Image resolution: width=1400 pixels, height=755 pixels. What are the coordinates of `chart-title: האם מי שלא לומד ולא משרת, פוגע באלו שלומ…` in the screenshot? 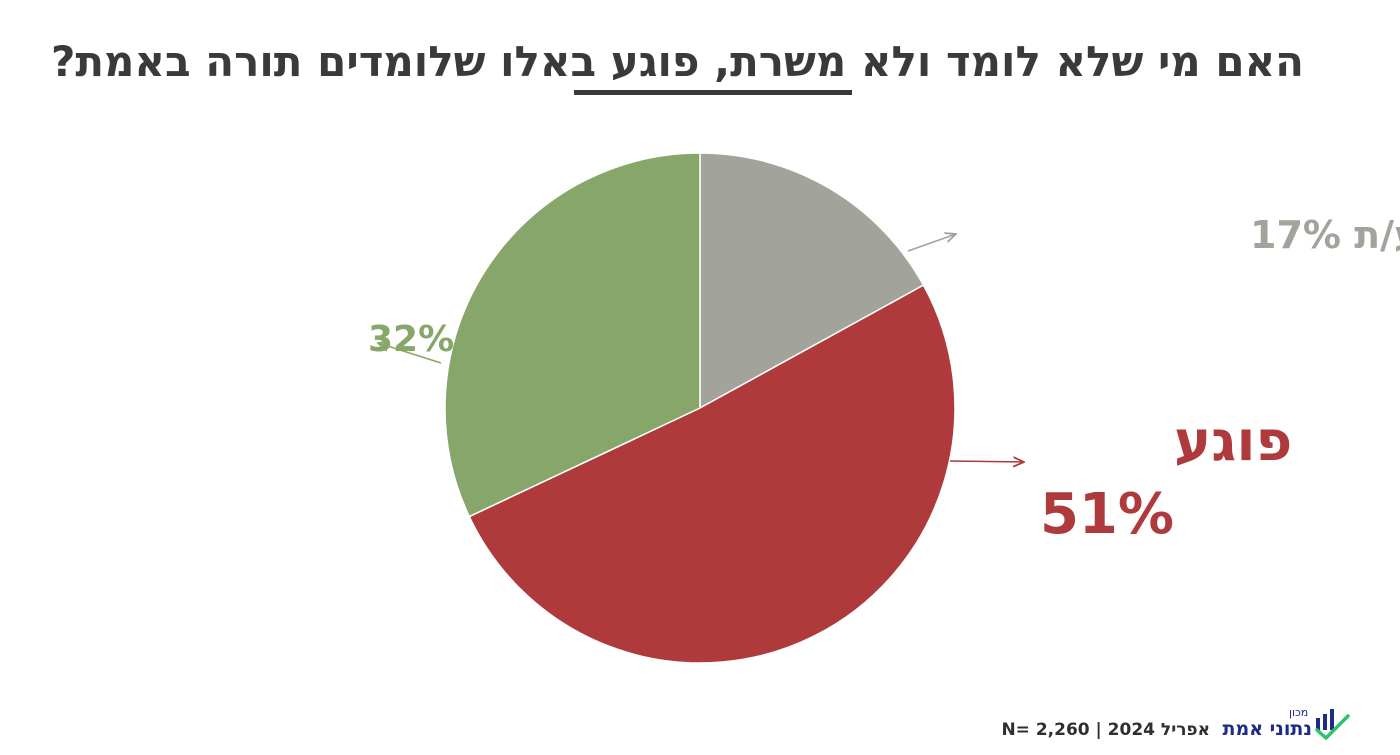 It's located at (677, 61).